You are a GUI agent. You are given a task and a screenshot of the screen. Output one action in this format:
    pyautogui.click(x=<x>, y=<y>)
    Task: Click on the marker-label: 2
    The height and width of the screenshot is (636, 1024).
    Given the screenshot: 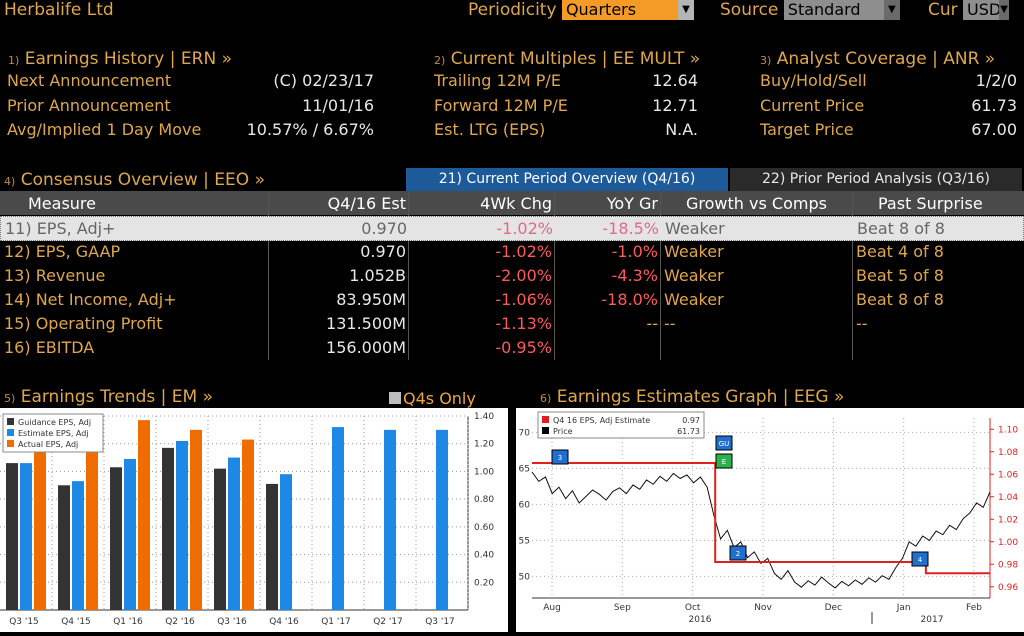 What is the action you would take?
    pyautogui.click(x=738, y=554)
    